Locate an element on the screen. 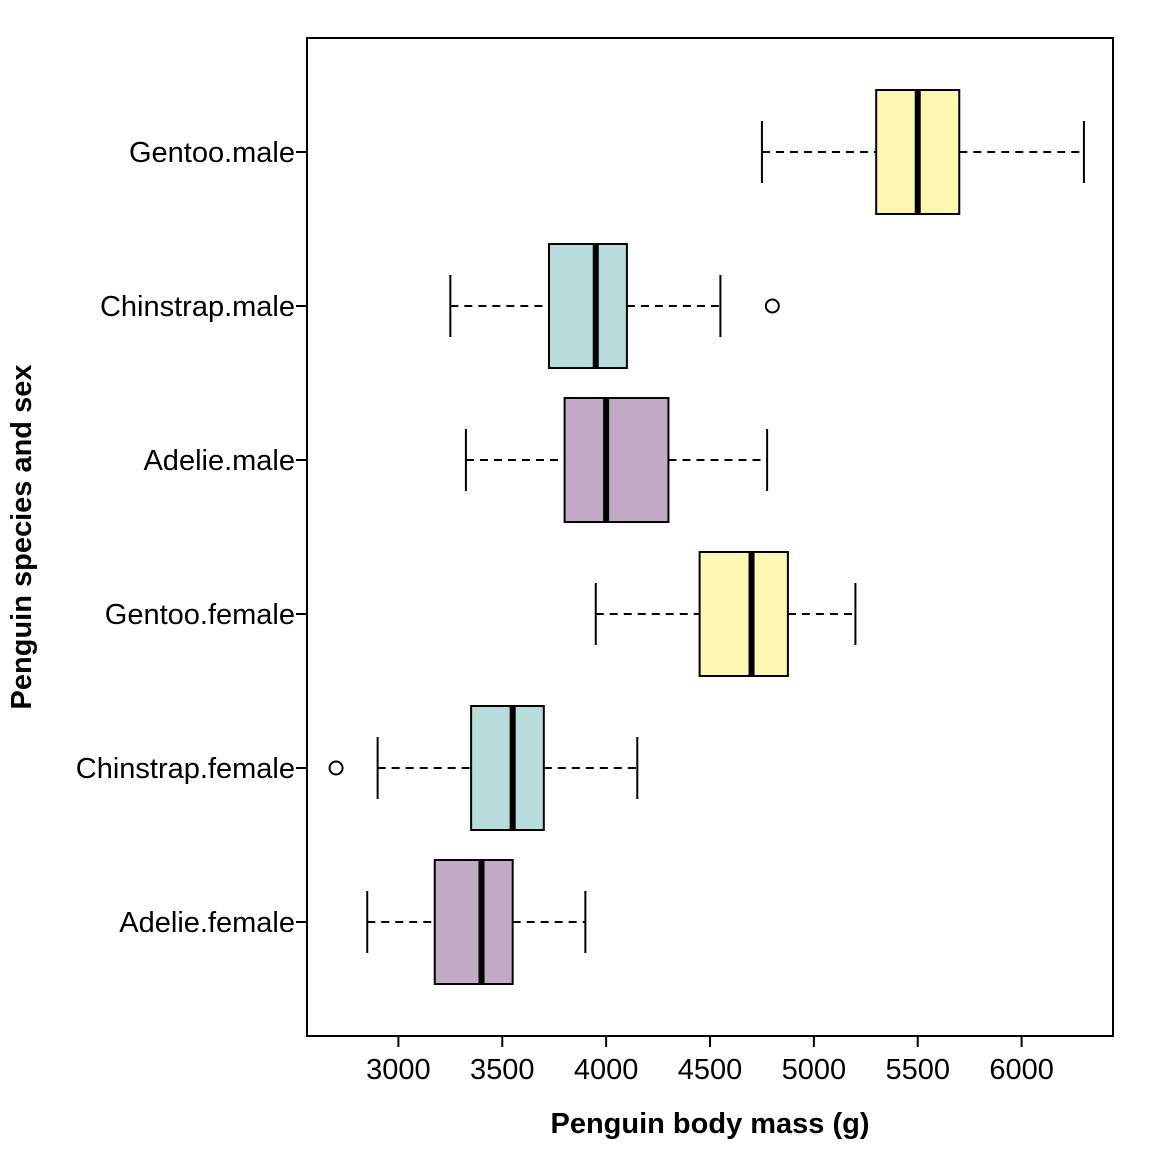 Image resolution: width=1152 pixels, height=1152 pixels. x-tick-label-3000: 3000 is located at coordinates (398, 1070).